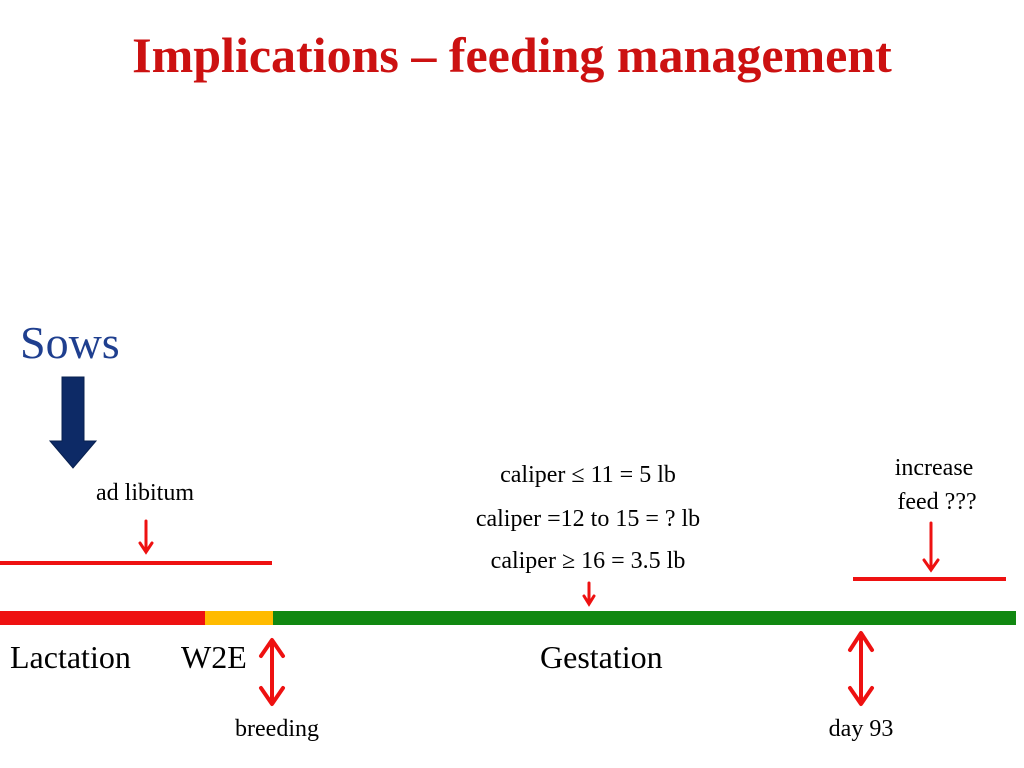 This screenshot has width=1024, height=768. What do you see at coordinates (512, 55) in the screenshot?
I see `slide-title: Implications – feeding management` at bounding box center [512, 55].